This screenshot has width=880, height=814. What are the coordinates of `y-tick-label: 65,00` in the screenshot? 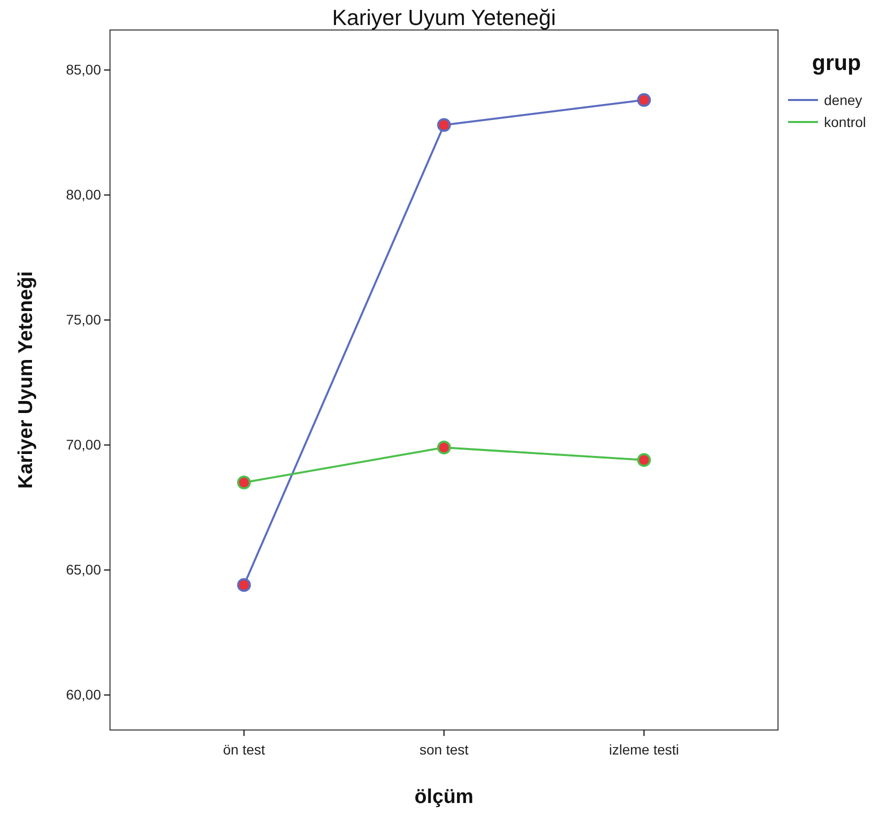 It's located at (84, 569).